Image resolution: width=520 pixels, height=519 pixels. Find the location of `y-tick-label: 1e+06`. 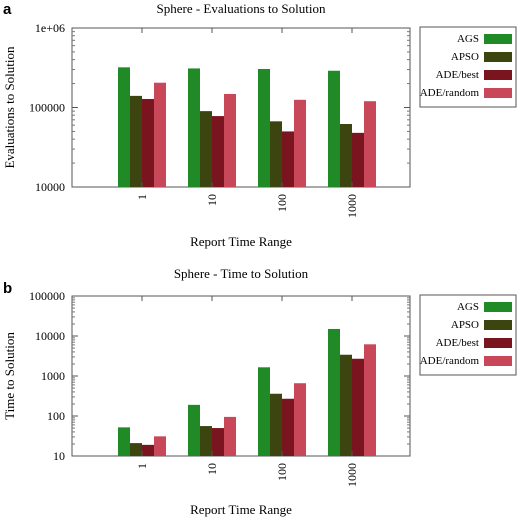

y-tick-label: 1e+06 is located at coordinates (50, 28).